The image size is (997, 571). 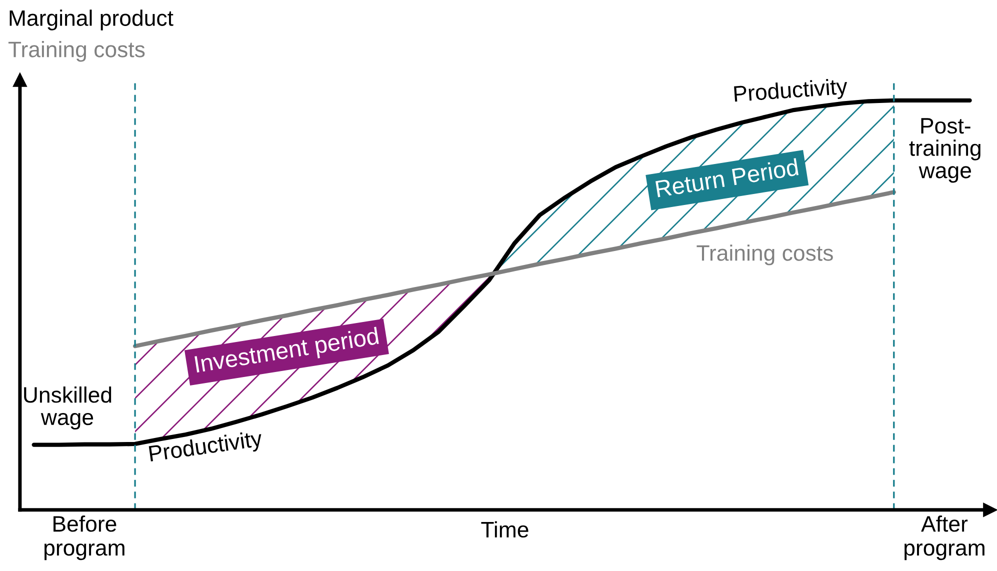 What do you see at coordinates (287, 352) in the screenshot?
I see `annotation: Investment period` at bounding box center [287, 352].